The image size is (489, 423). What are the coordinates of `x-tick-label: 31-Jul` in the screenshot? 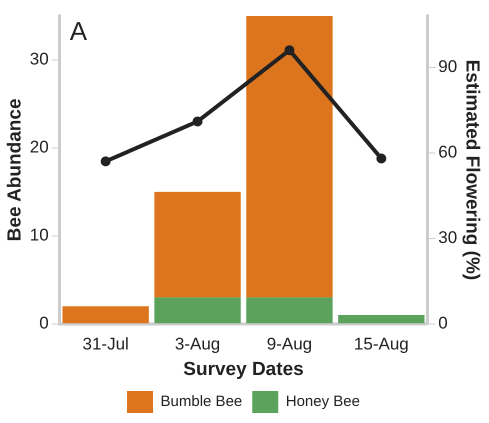 It's located at (105, 344).